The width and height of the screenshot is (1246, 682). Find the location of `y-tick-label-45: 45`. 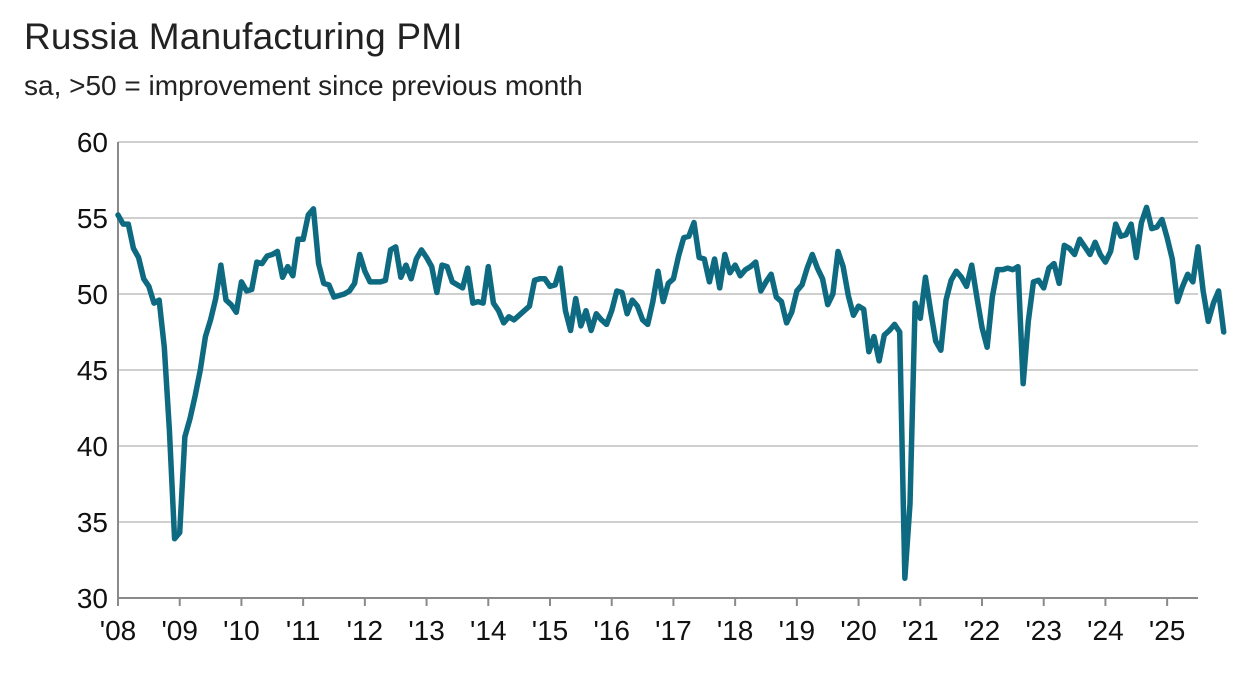

y-tick-label-45: 45 is located at coordinates (92, 370).